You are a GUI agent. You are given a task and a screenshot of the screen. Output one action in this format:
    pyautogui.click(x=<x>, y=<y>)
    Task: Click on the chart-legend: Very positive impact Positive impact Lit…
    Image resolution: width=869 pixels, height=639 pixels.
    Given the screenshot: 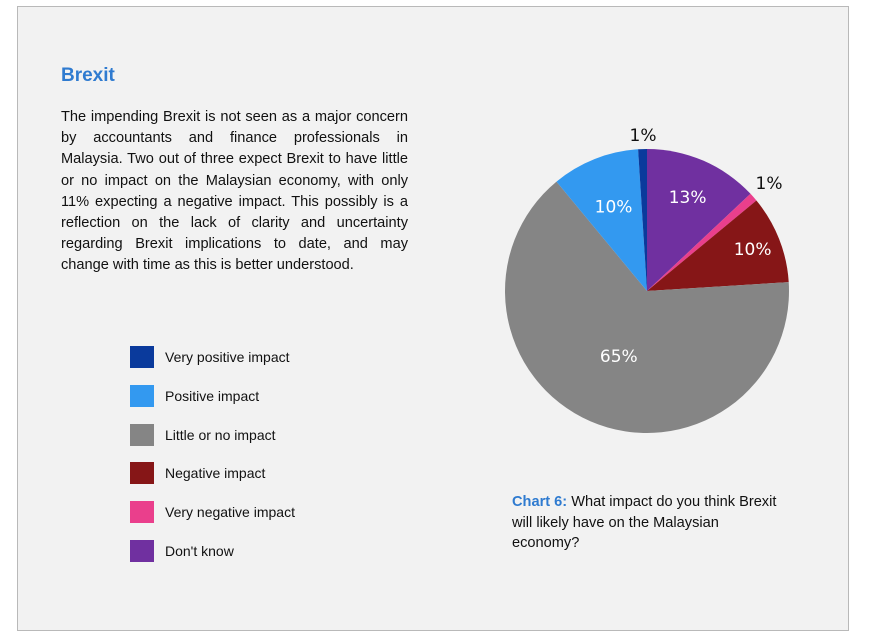 What is the action you would take?
    pyautogui.click(x=212, y=461)
    